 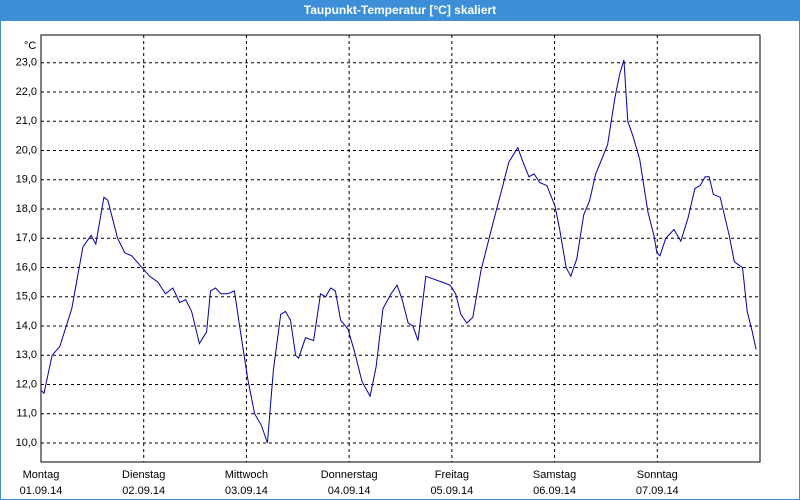 What do you see at coordinates (26, 414) in the screenshot?
I see `y-tick-label: 11,0` at bounding box center [26, 414].